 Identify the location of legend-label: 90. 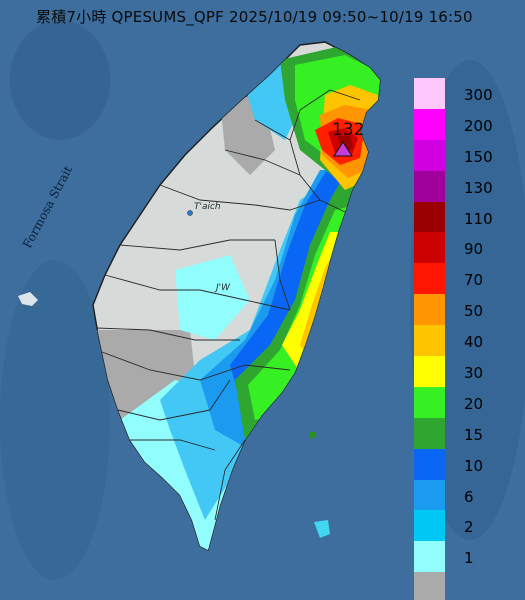
(474, 249).